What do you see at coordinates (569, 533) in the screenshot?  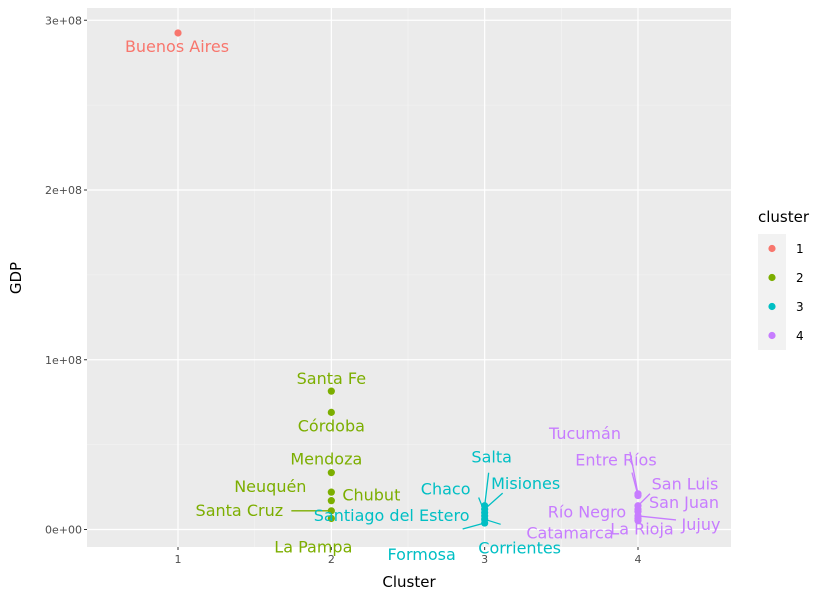 I see `label-catamarca: Catamarca` at bounding box center [569, 533].